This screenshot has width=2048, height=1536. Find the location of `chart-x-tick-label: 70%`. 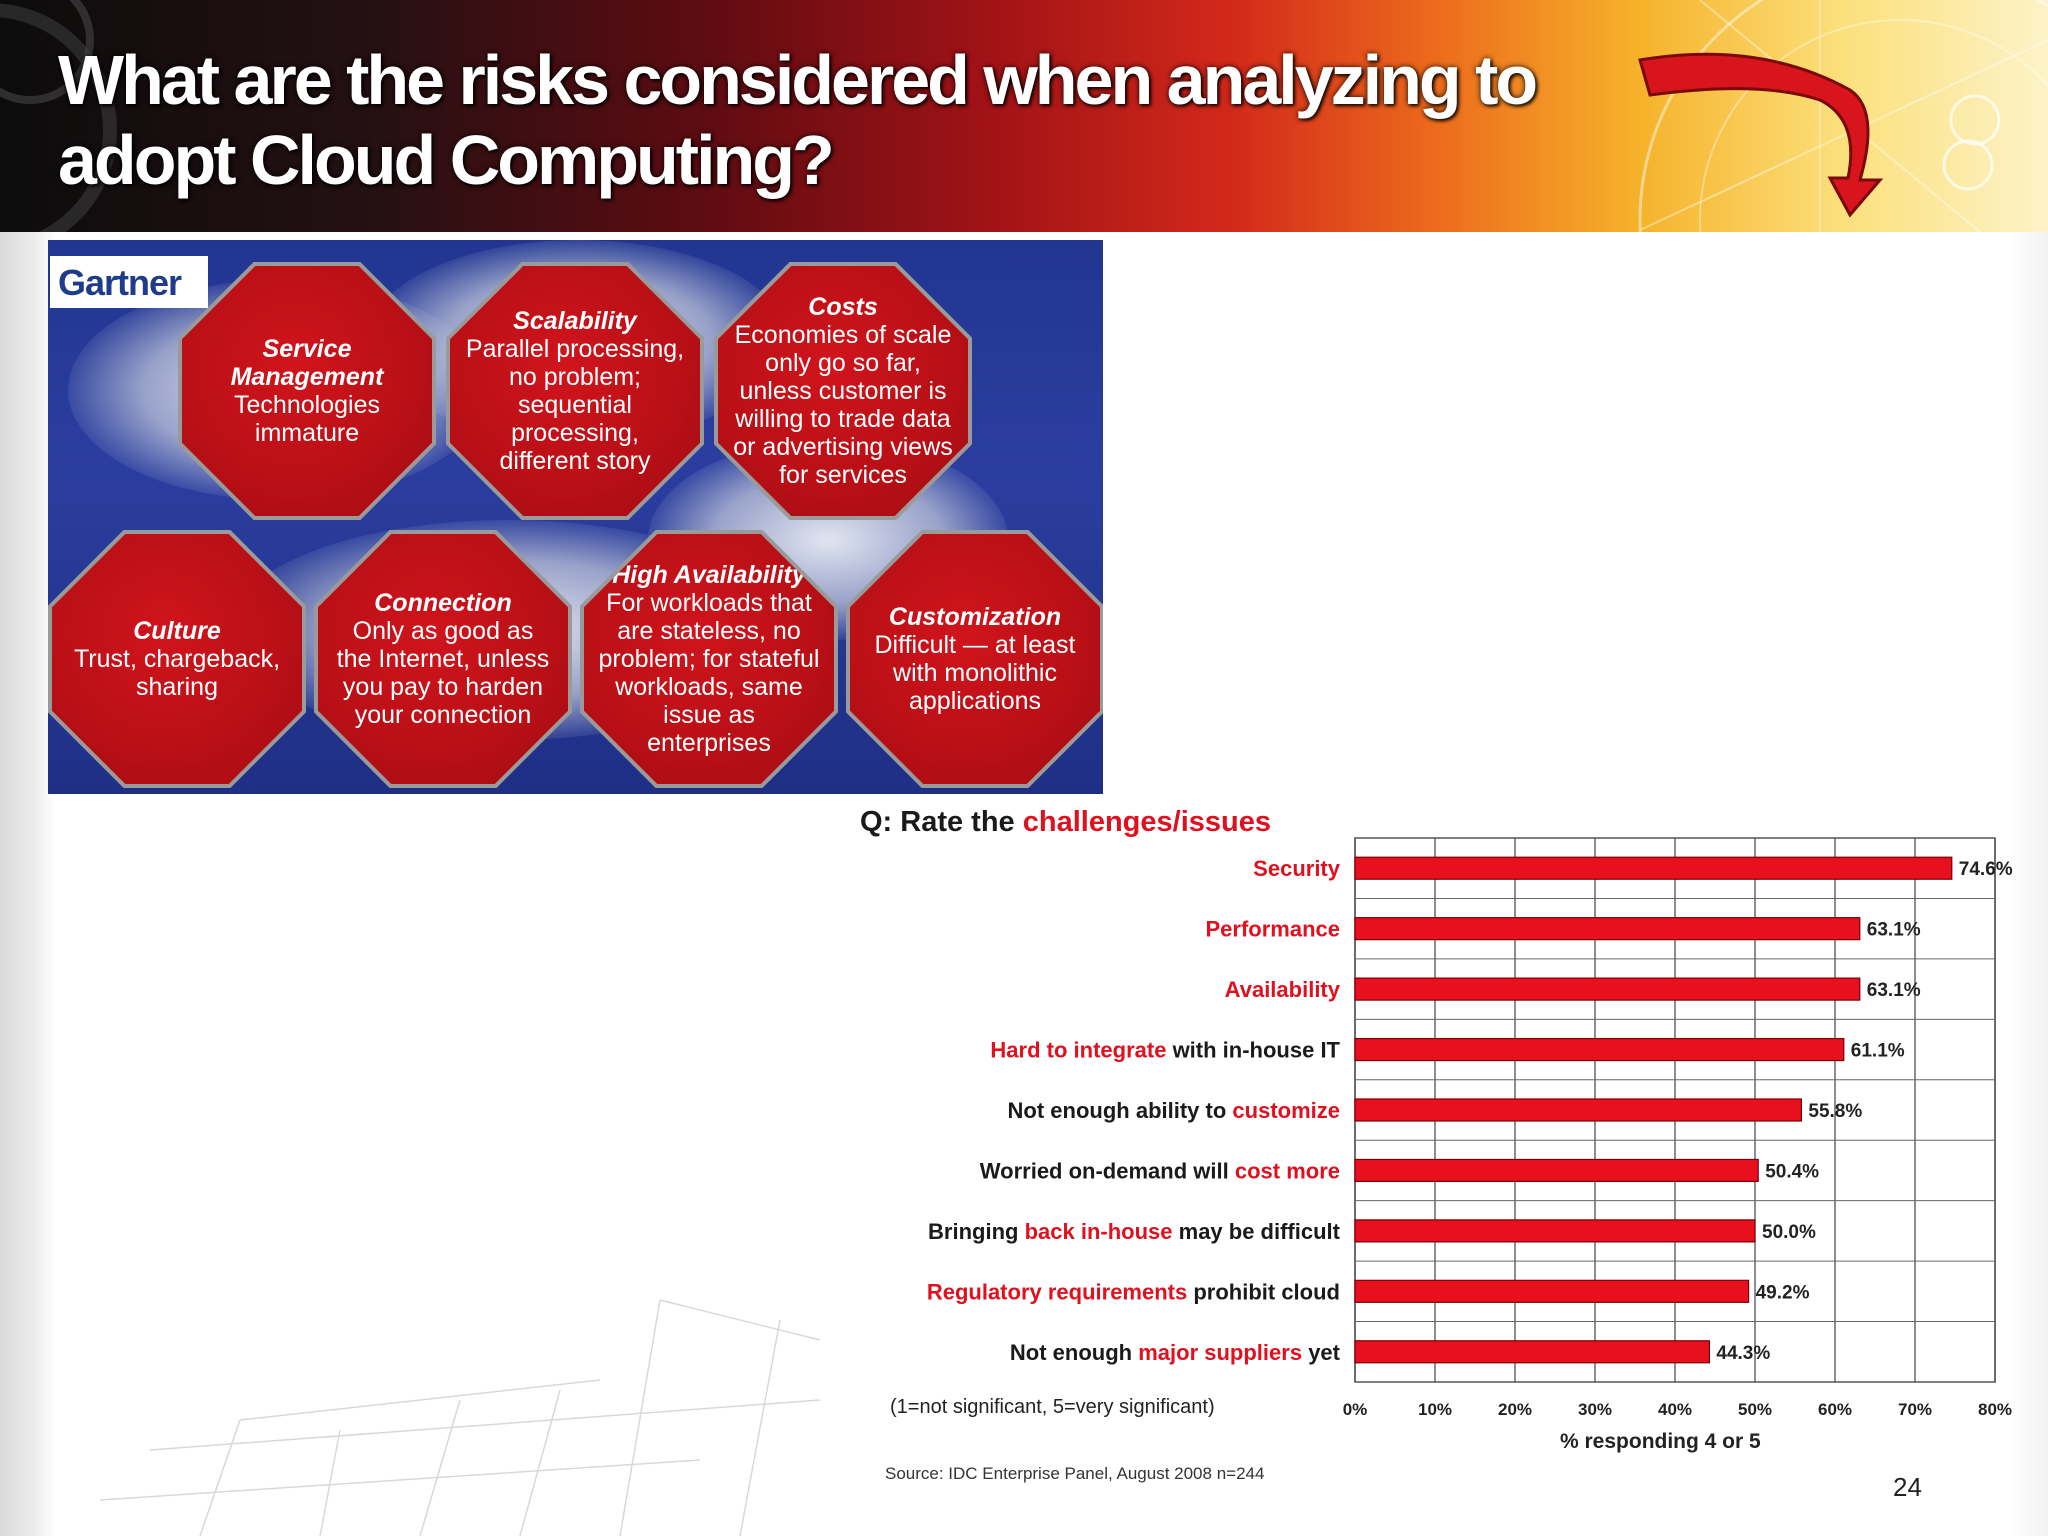

chart-x-tick-label: 70% is located at coordinates (1915, 1409).